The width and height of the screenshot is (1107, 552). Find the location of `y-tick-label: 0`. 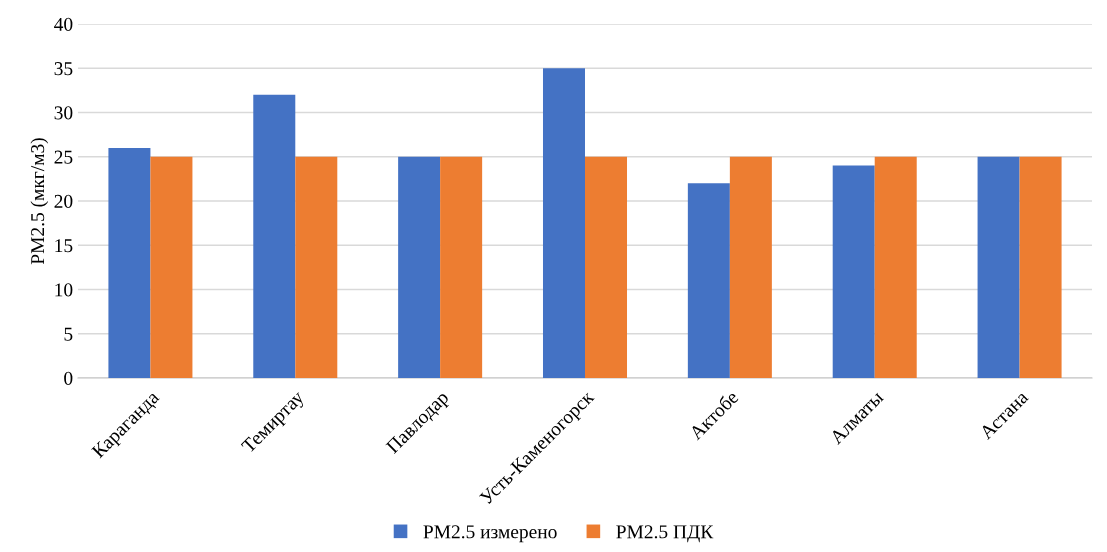

y-tick-label: 0 is located at coordinates (68, 378).